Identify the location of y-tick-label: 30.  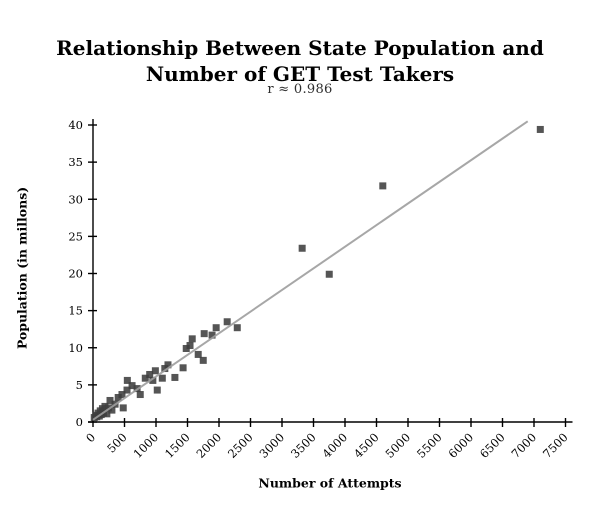
(75, 199).